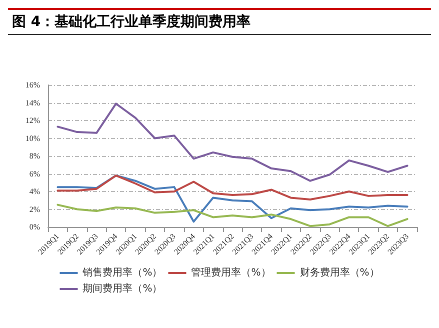 Image resolution: width=439 pixels, height=328 pixels. I want to click on y-tick-label: 2%, so click(34, 209).